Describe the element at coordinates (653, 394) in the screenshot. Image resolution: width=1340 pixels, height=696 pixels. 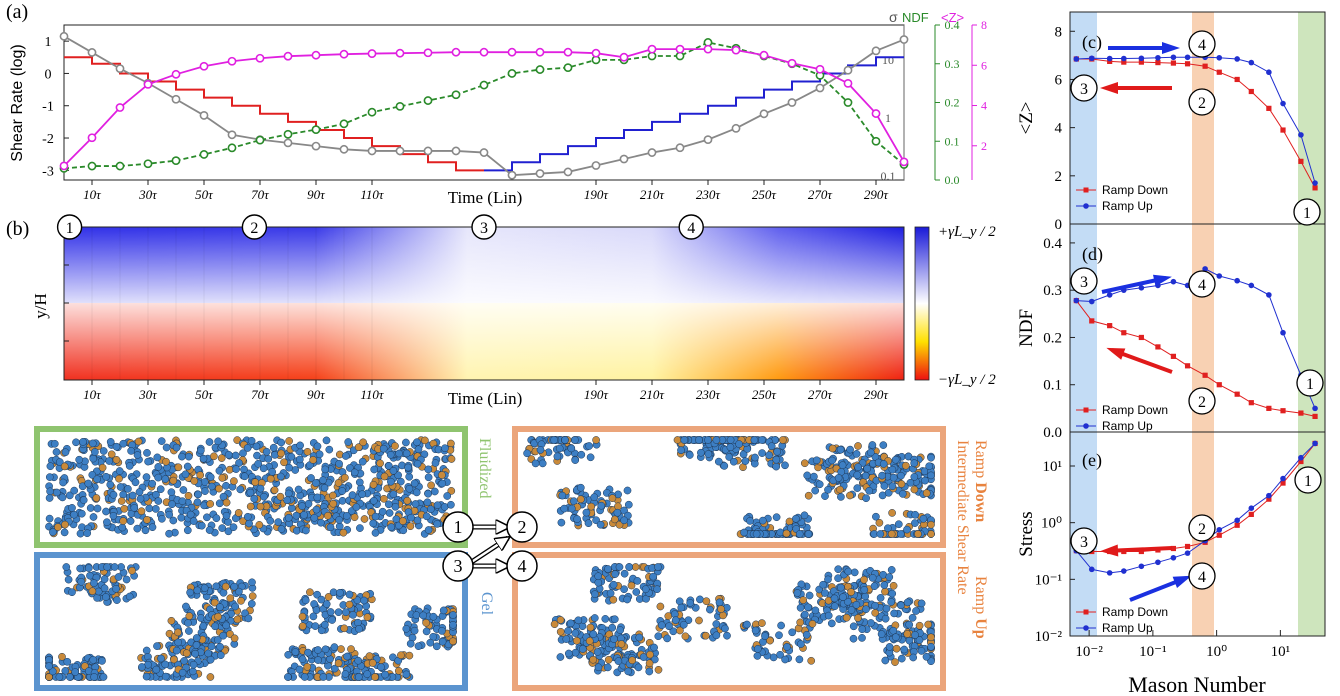
I see `x-tick-label: 210τ` at that location.